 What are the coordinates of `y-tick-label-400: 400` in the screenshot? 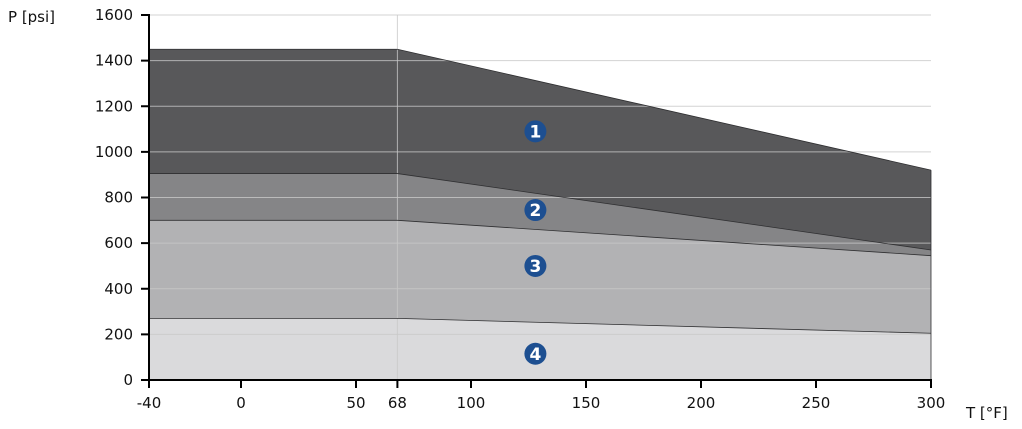 It's located at (118, 289).